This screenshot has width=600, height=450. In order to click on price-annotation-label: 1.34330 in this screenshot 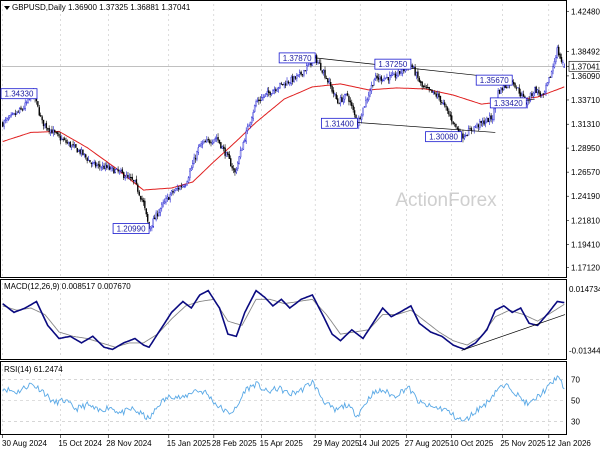, I will do `click(19, 94)`.